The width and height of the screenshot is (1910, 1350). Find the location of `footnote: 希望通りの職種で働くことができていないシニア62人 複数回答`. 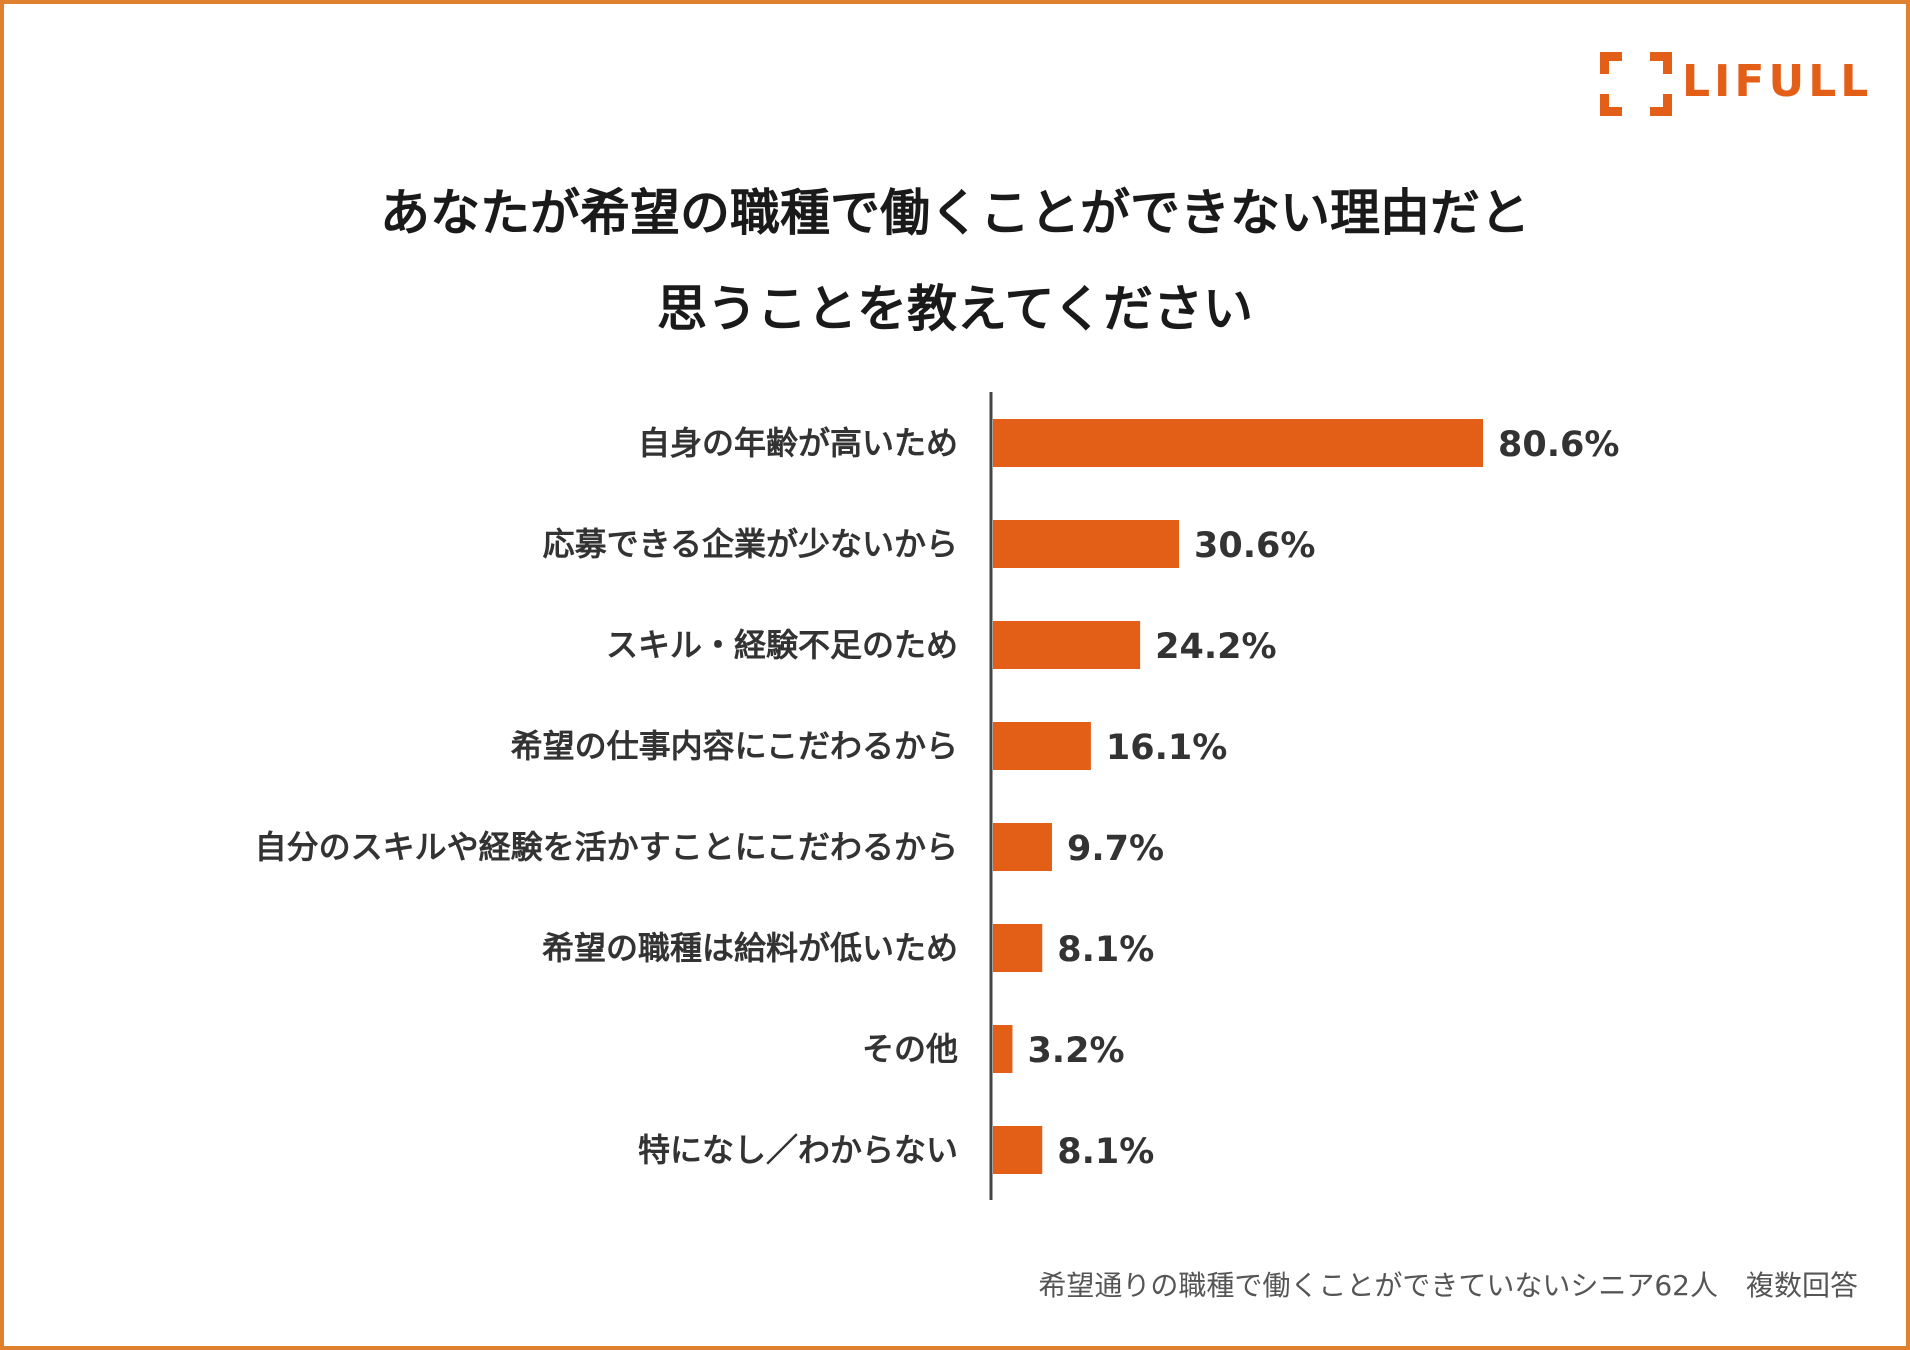

footnote: 希望通りの職種で働くことができていないシニア62人 複数回答 is located at coordinates (1448, 1285).